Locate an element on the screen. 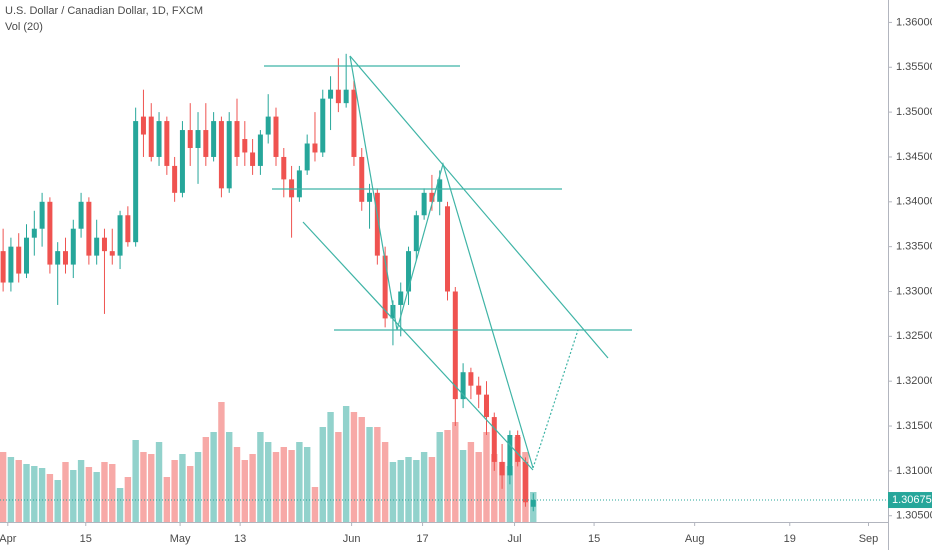 This screenshot has width=932, height=550. y-tick-label: 1.32500 is located at coordinates (914, 336).